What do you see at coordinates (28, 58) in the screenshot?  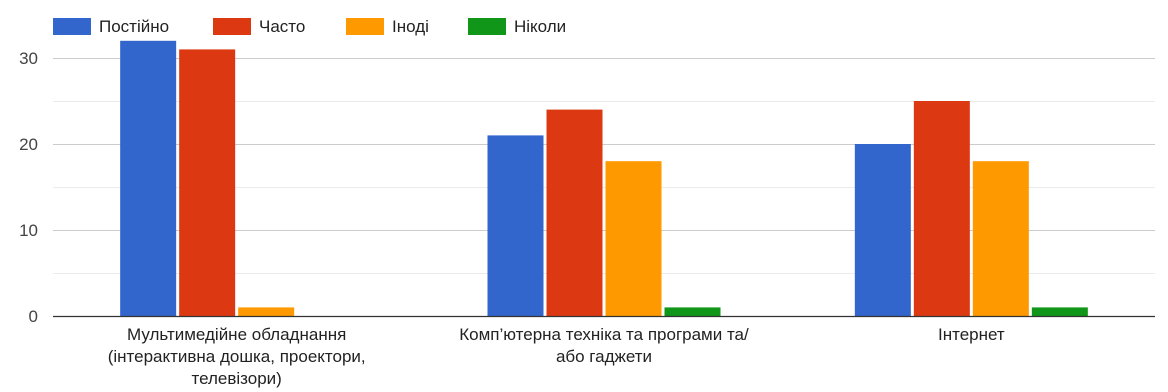 I see `y-tick-label: 30` at bounding box center [28, 58].